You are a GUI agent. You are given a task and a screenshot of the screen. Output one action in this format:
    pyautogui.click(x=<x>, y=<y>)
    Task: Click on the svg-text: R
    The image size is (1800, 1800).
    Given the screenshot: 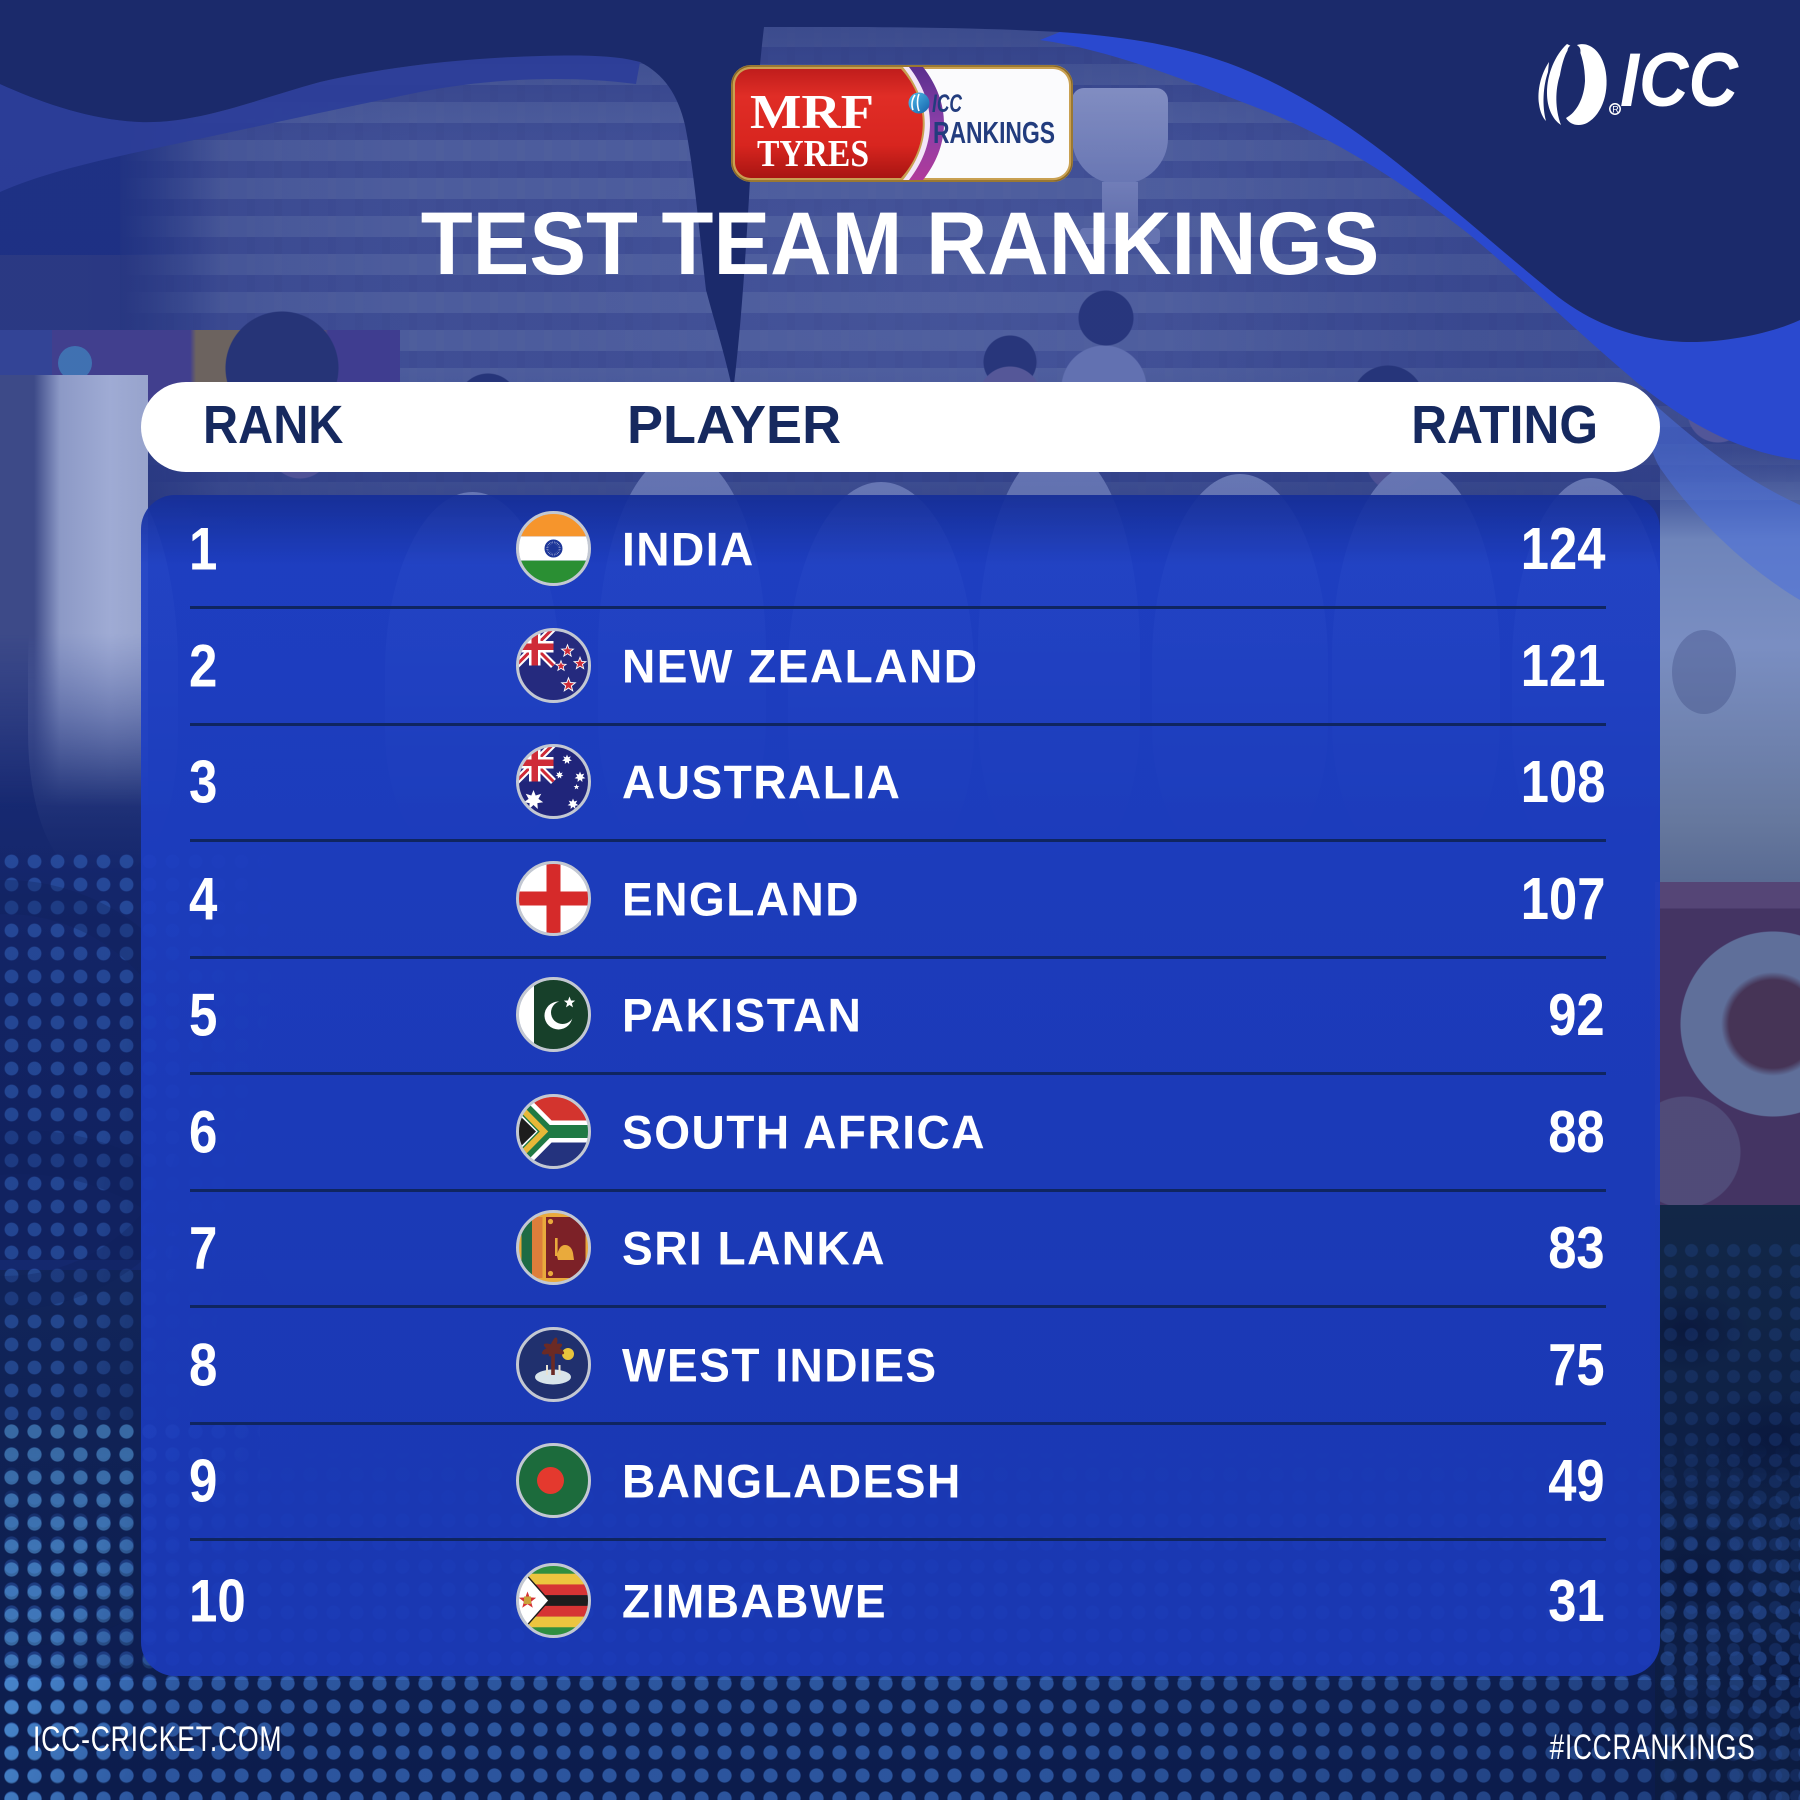 What is the action you would take?
    pyautogui.click(x=1615, y=110)
    